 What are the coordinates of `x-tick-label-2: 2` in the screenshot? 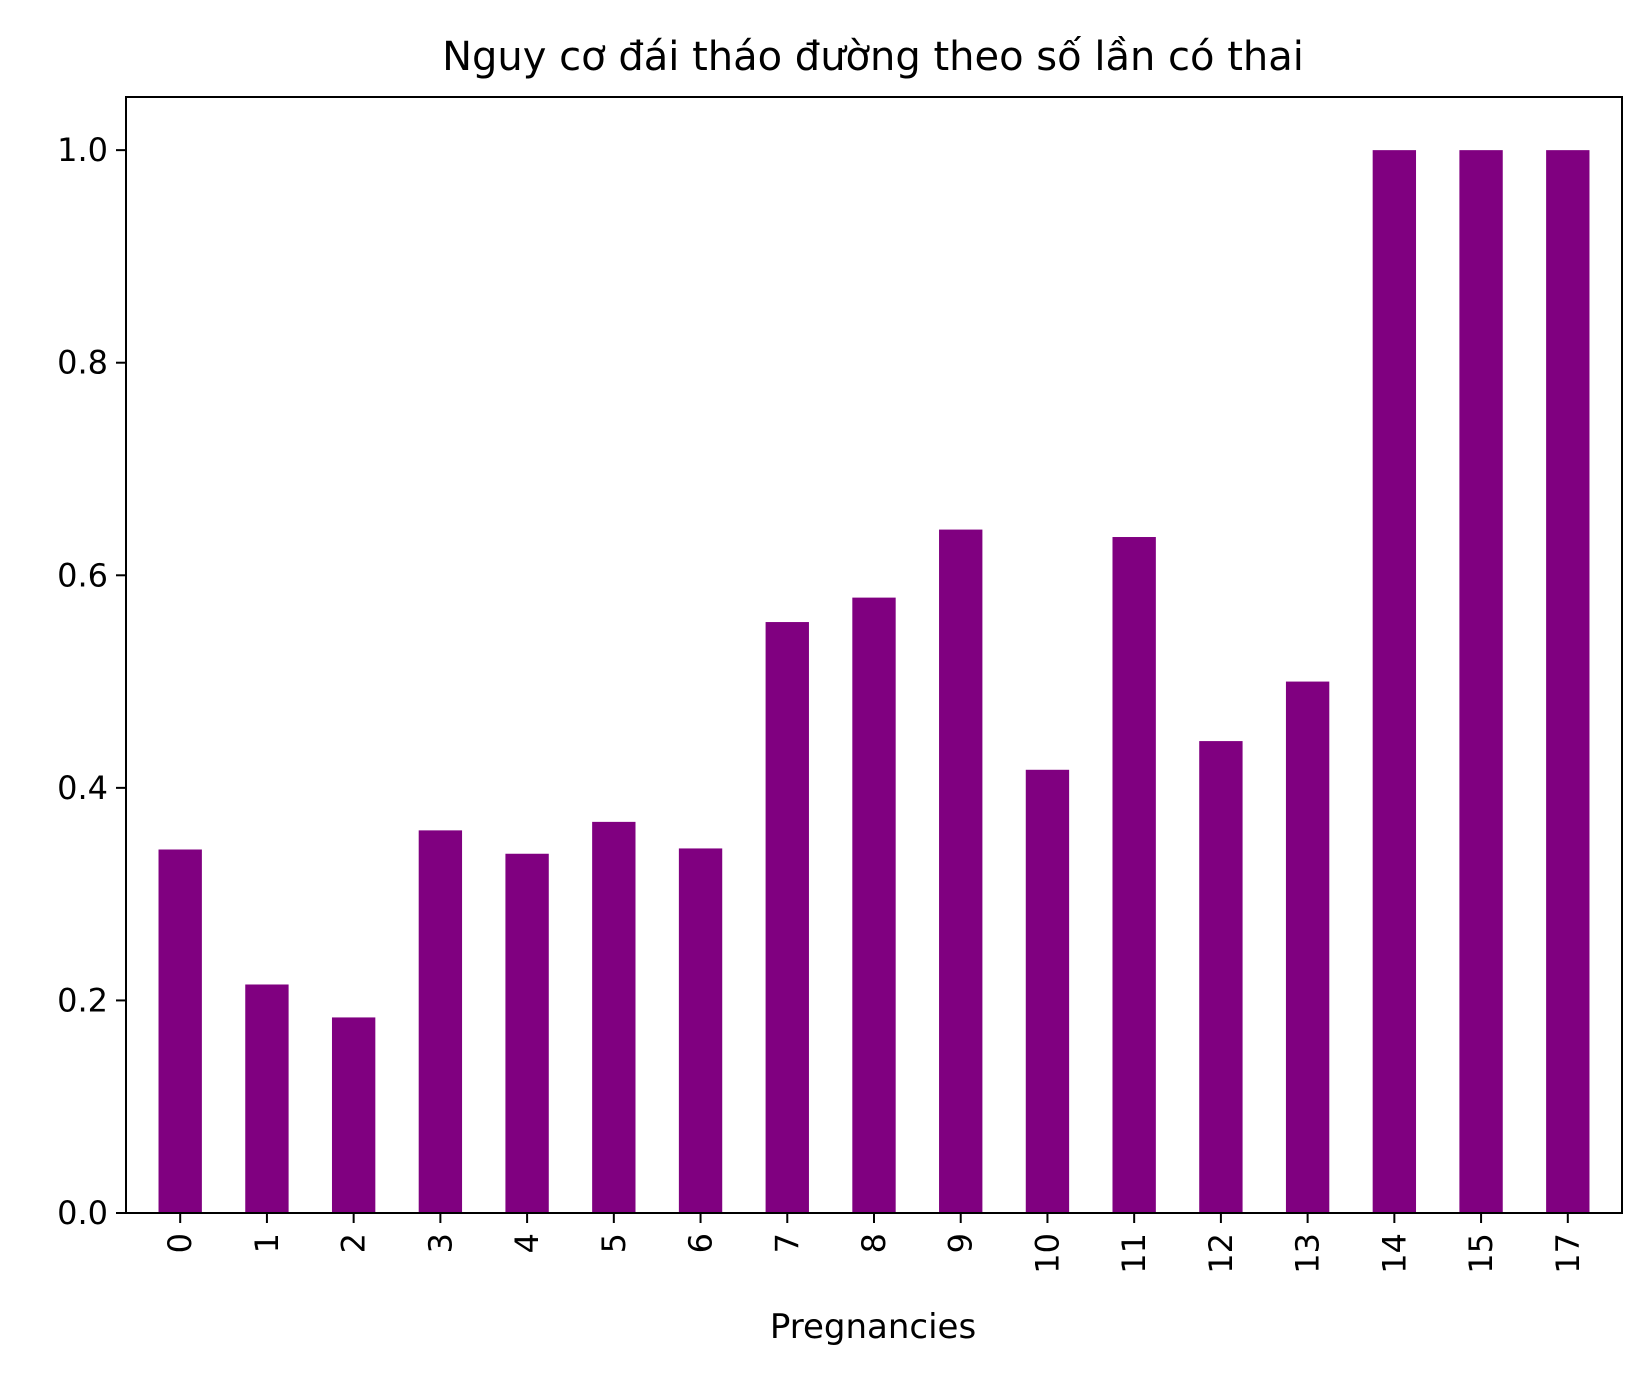 It's located at (354, 1243).